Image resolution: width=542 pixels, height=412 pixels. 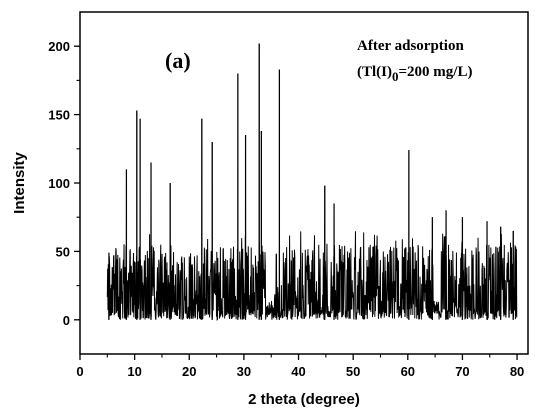 I want to click on annotation-line2-suffix: =200 mg/L), so click(x=436, y=72).